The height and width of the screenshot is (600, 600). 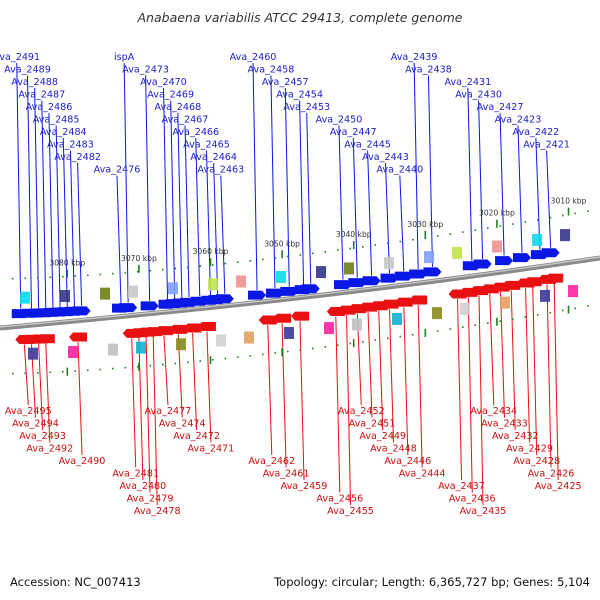 I want to click on scale-tick-label: 3030 kbp, so click(x=425, y=224).